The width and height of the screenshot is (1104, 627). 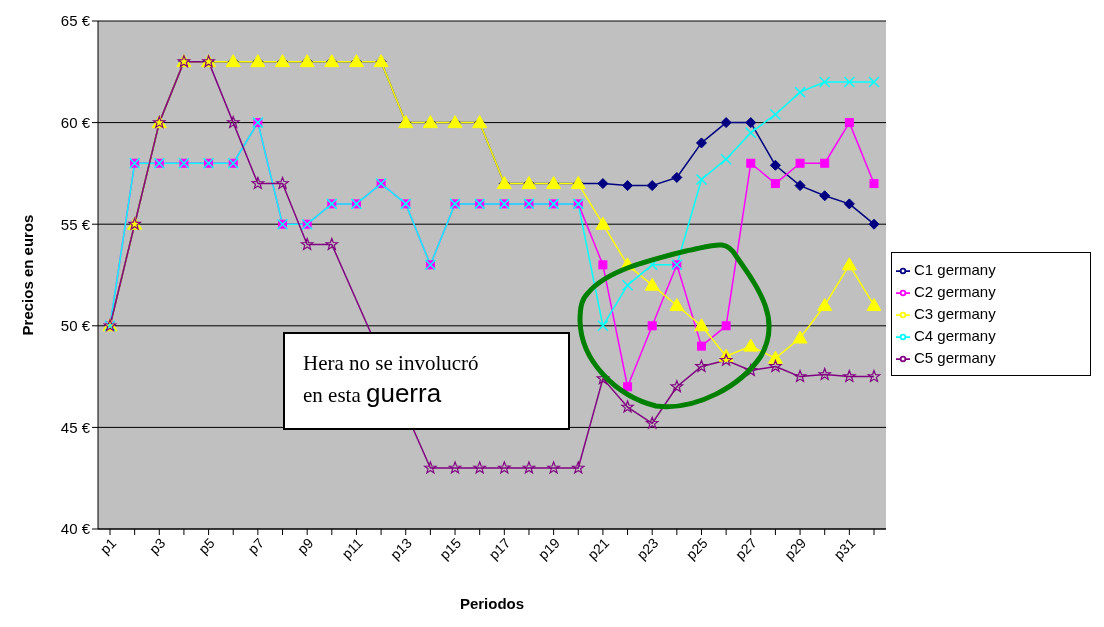 I want to click on x-tick-label: p29, so click(x=795, y=548).